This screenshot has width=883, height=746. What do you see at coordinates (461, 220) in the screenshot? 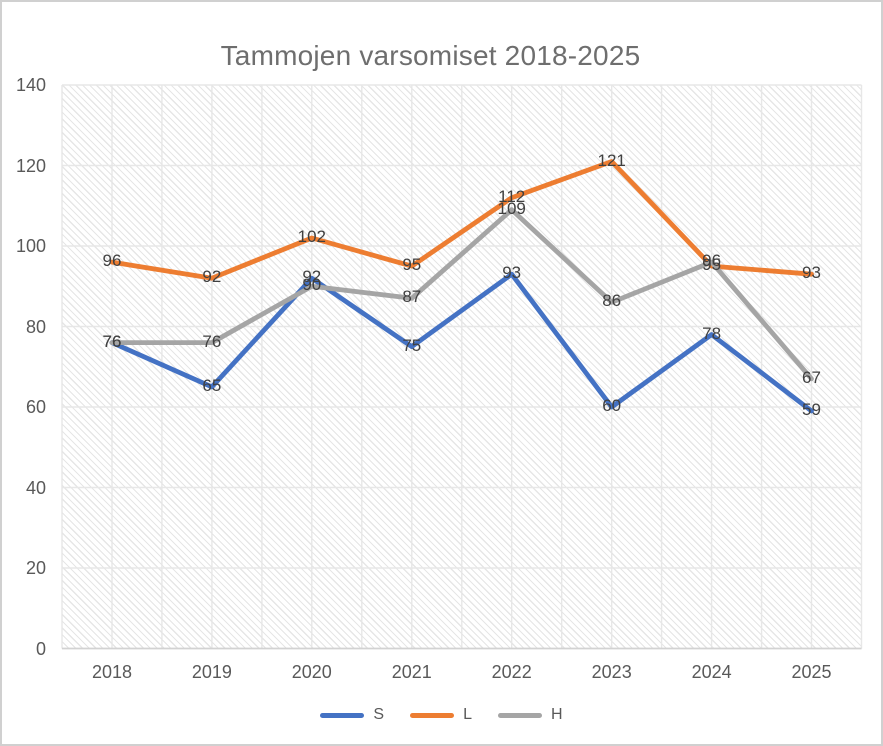
I see `series-line-l` at bounding box center [461, 220].